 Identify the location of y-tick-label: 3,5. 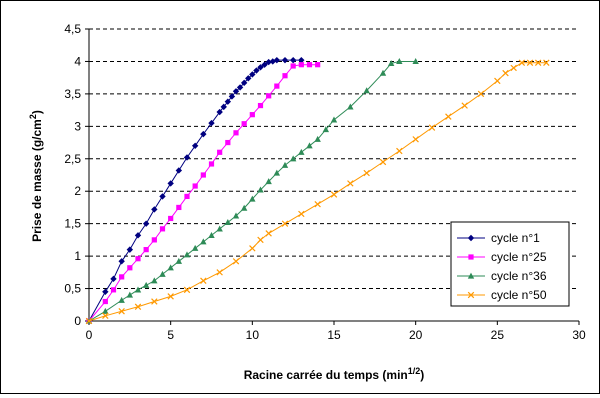
(72, 94).